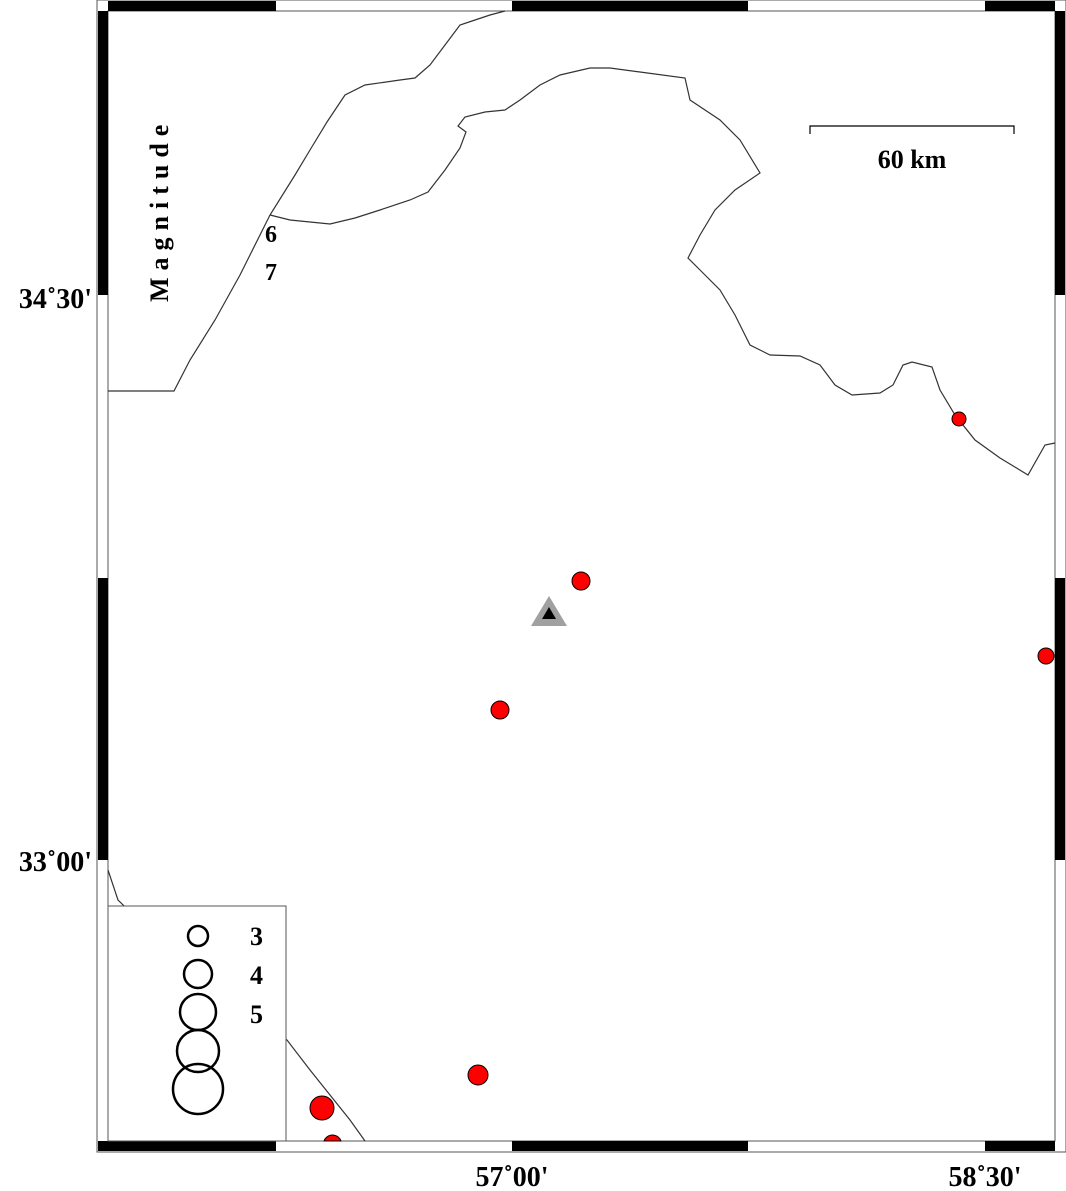 The width and height of the screenshot is (1066, 1191). Describe the element at coordinates (256, 936) in the screenshot. I see `legend-label: 3` at that location.